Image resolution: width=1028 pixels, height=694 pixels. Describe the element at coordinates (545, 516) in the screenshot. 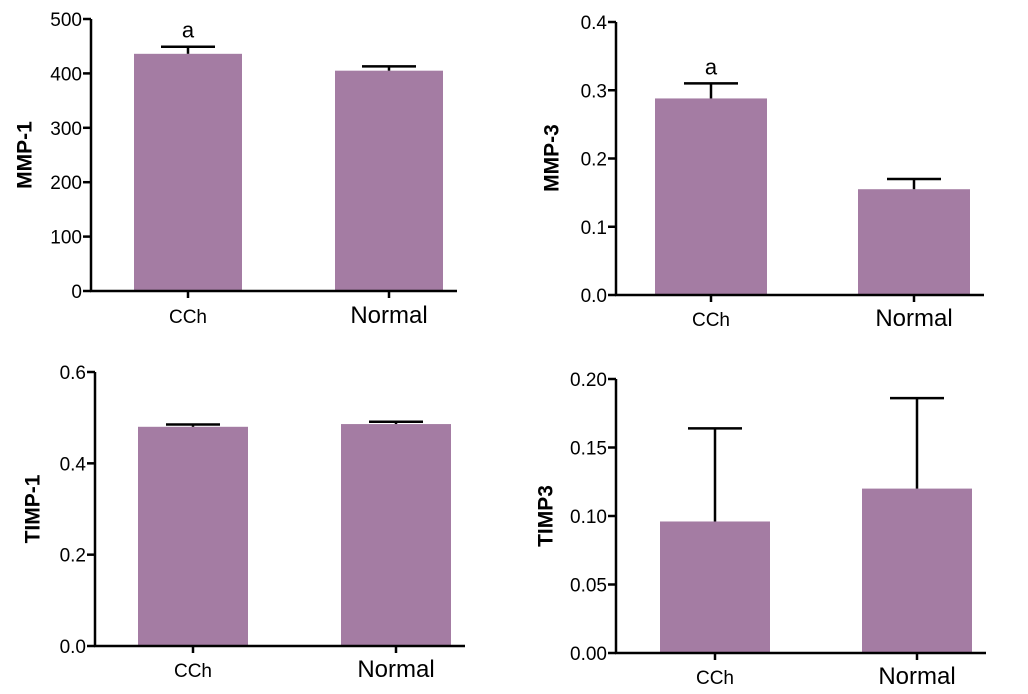

I see `y-axis-title: TIMP3` at that location.